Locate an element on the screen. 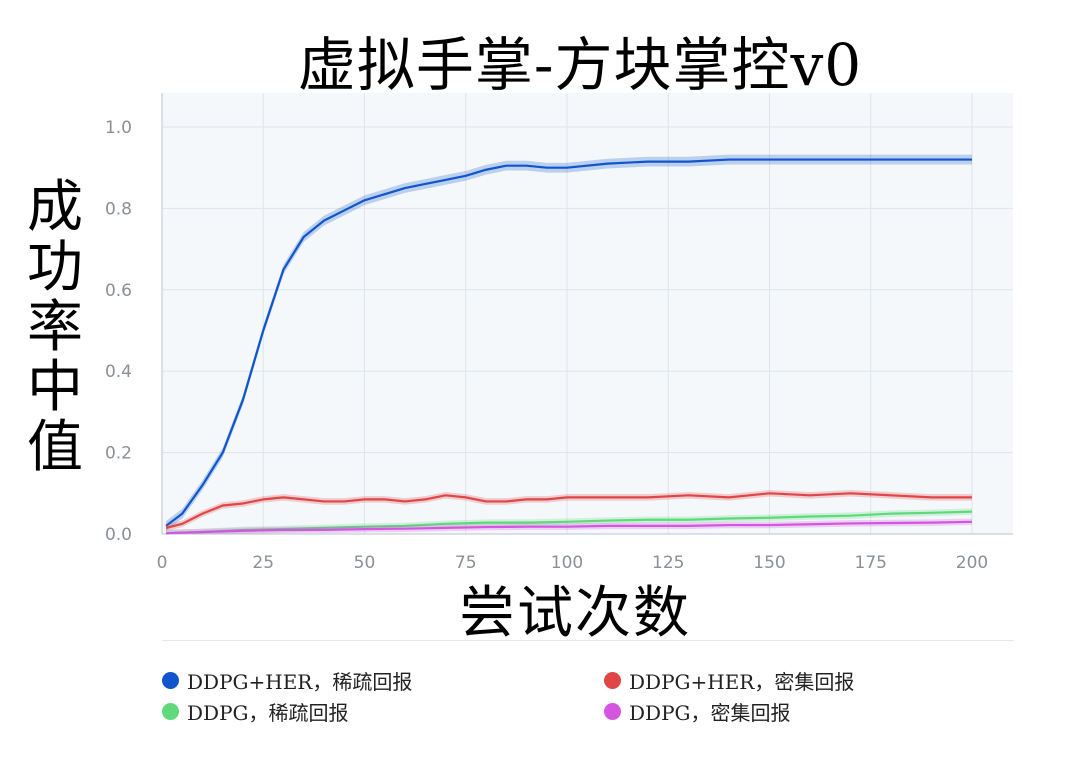 This screenshot has height=763, width=1080. x-axis-label: 尝试次数 is located at coordinates (575, 613).